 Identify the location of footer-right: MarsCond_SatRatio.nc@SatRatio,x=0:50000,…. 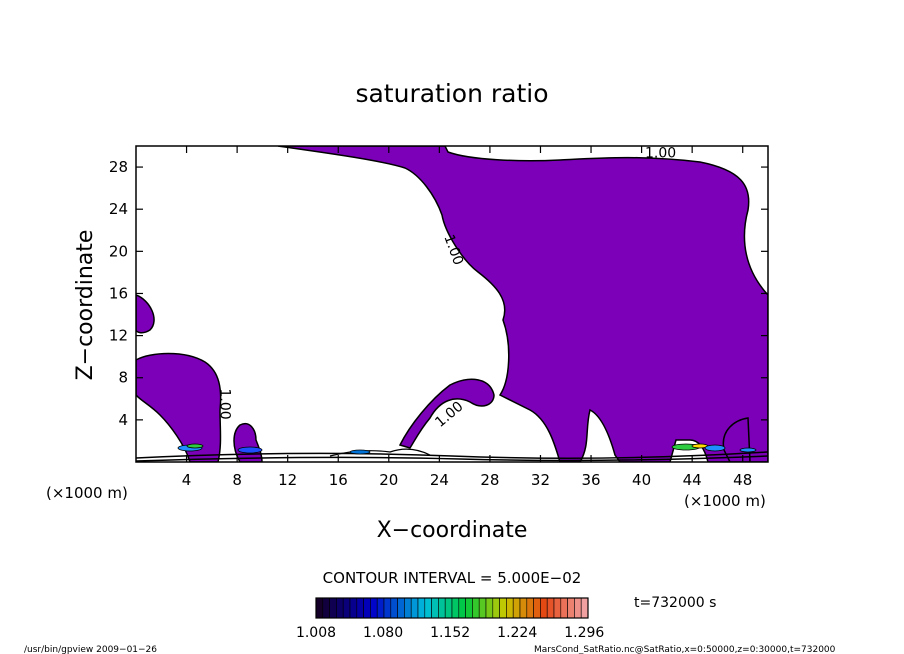
(685, 649).